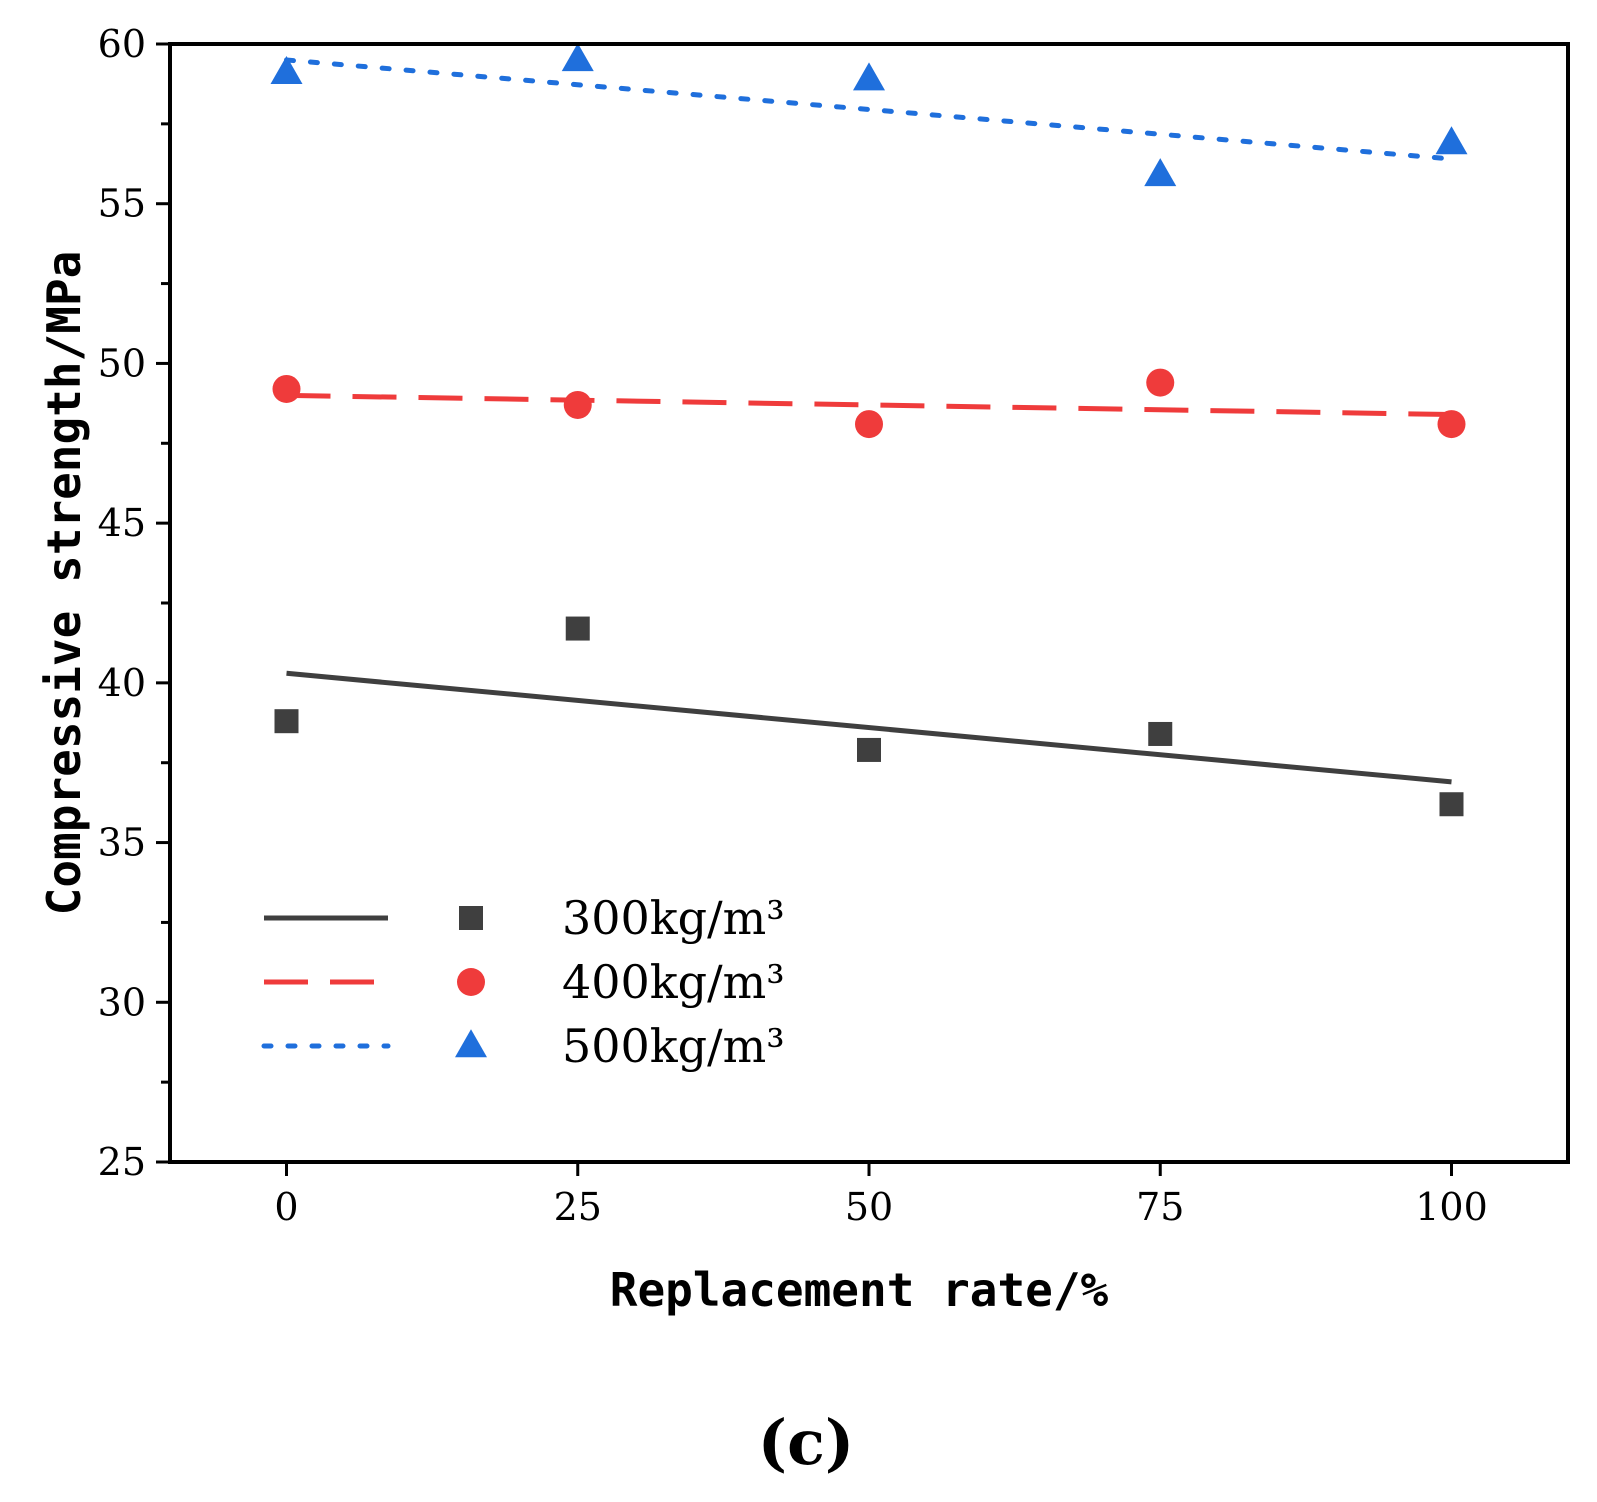  Describe the element at coordinates (286, 1207) in the screenshot. I see `x-tick-label: 0` at that location.